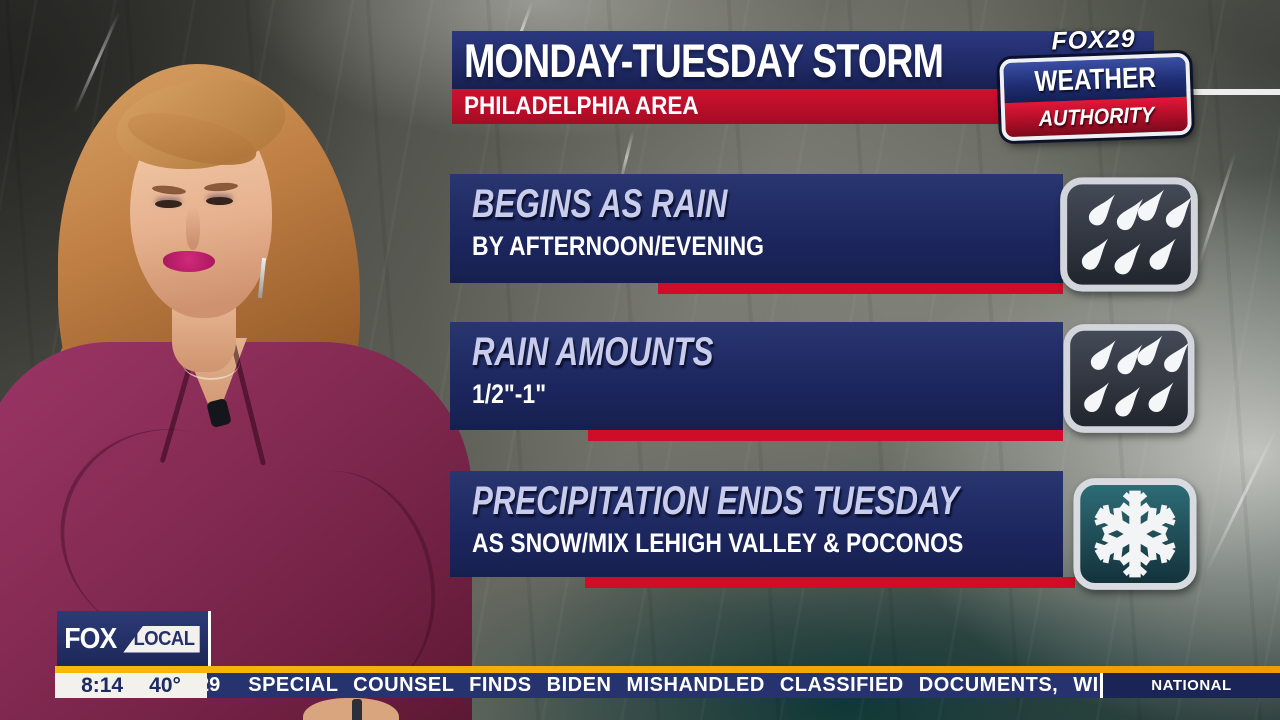 The width and height of the screenshot is (1280, 720). What do you see at coordinates (509, 394) in the screenshot?
I see `panel-detail: 1/2"-1"` at bounding box center [509, 394].